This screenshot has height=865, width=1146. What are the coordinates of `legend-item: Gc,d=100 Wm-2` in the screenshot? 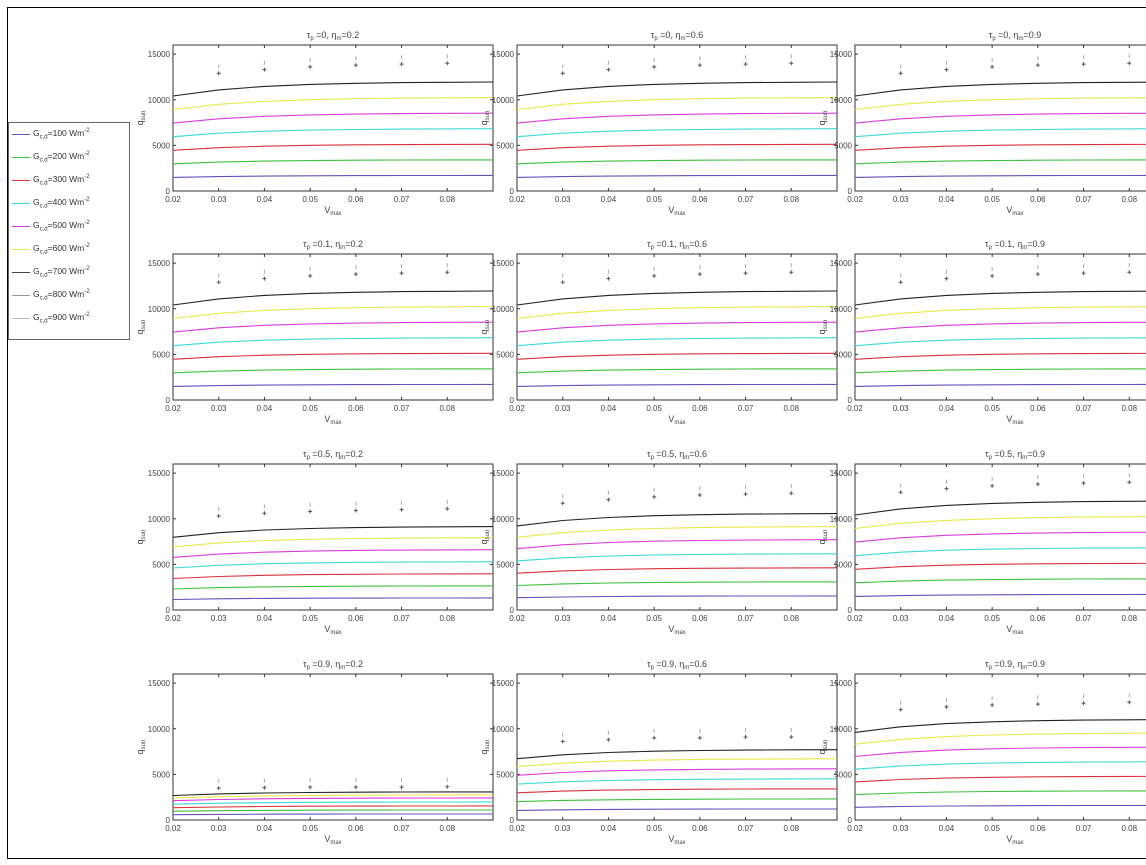 It's located at (70, 135).